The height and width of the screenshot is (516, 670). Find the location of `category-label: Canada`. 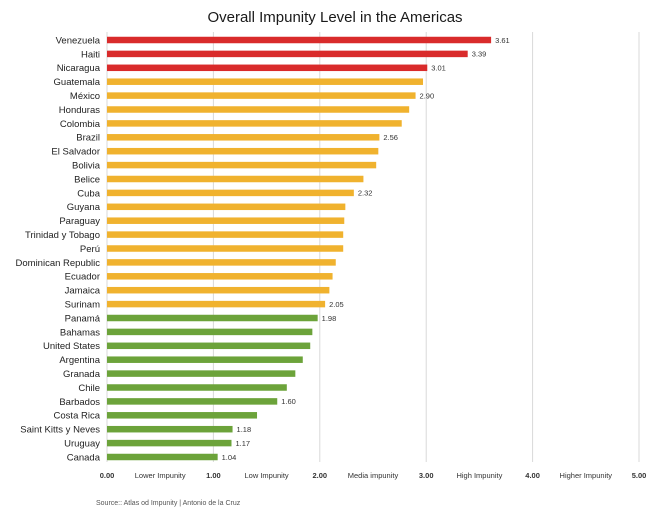

category-label: Canada is located at coordinates (84, 457).